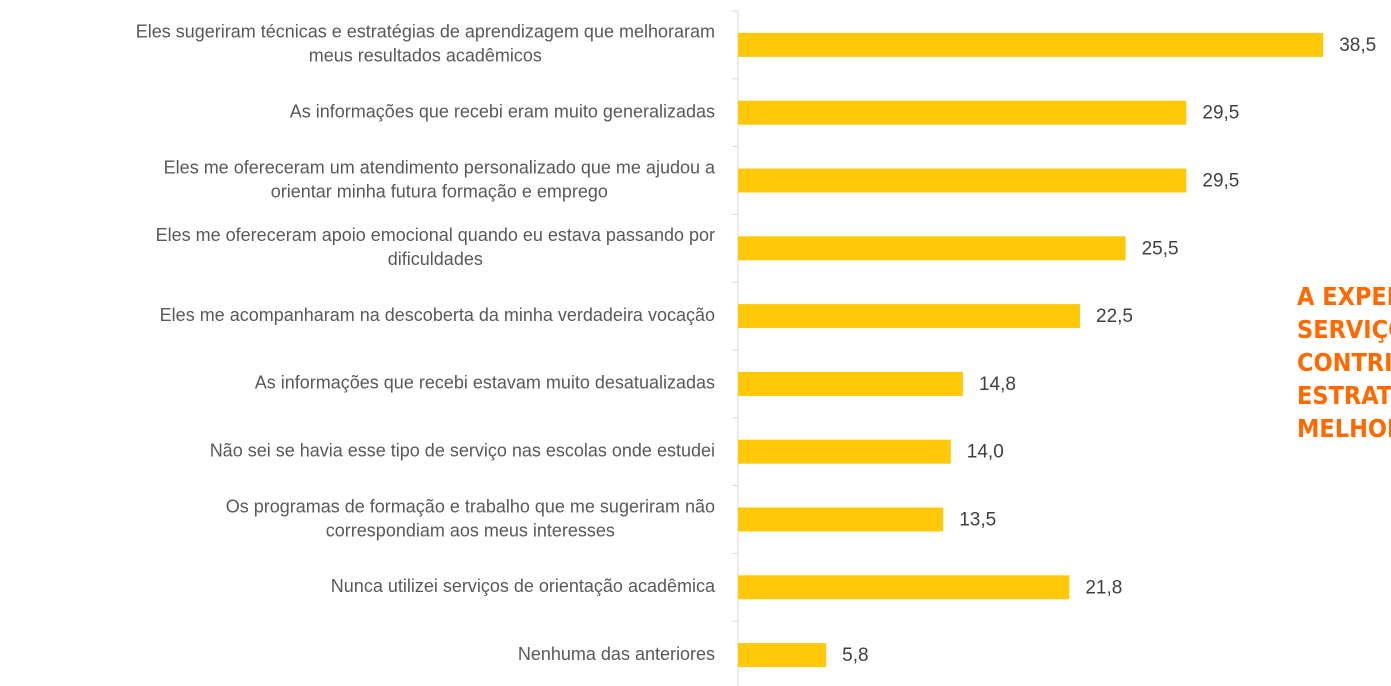 The width and height of the screenshot is (1391, 686). I want to click on category-label: dificuldades, so click(435, 259).